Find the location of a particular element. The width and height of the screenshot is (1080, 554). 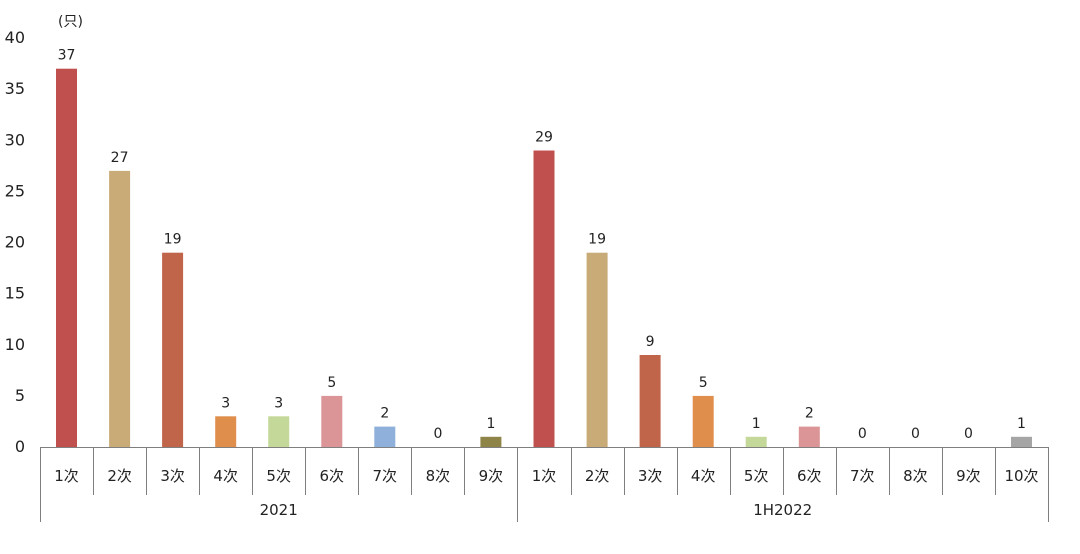

data-label: 9 is located at coordinates (650, 342).